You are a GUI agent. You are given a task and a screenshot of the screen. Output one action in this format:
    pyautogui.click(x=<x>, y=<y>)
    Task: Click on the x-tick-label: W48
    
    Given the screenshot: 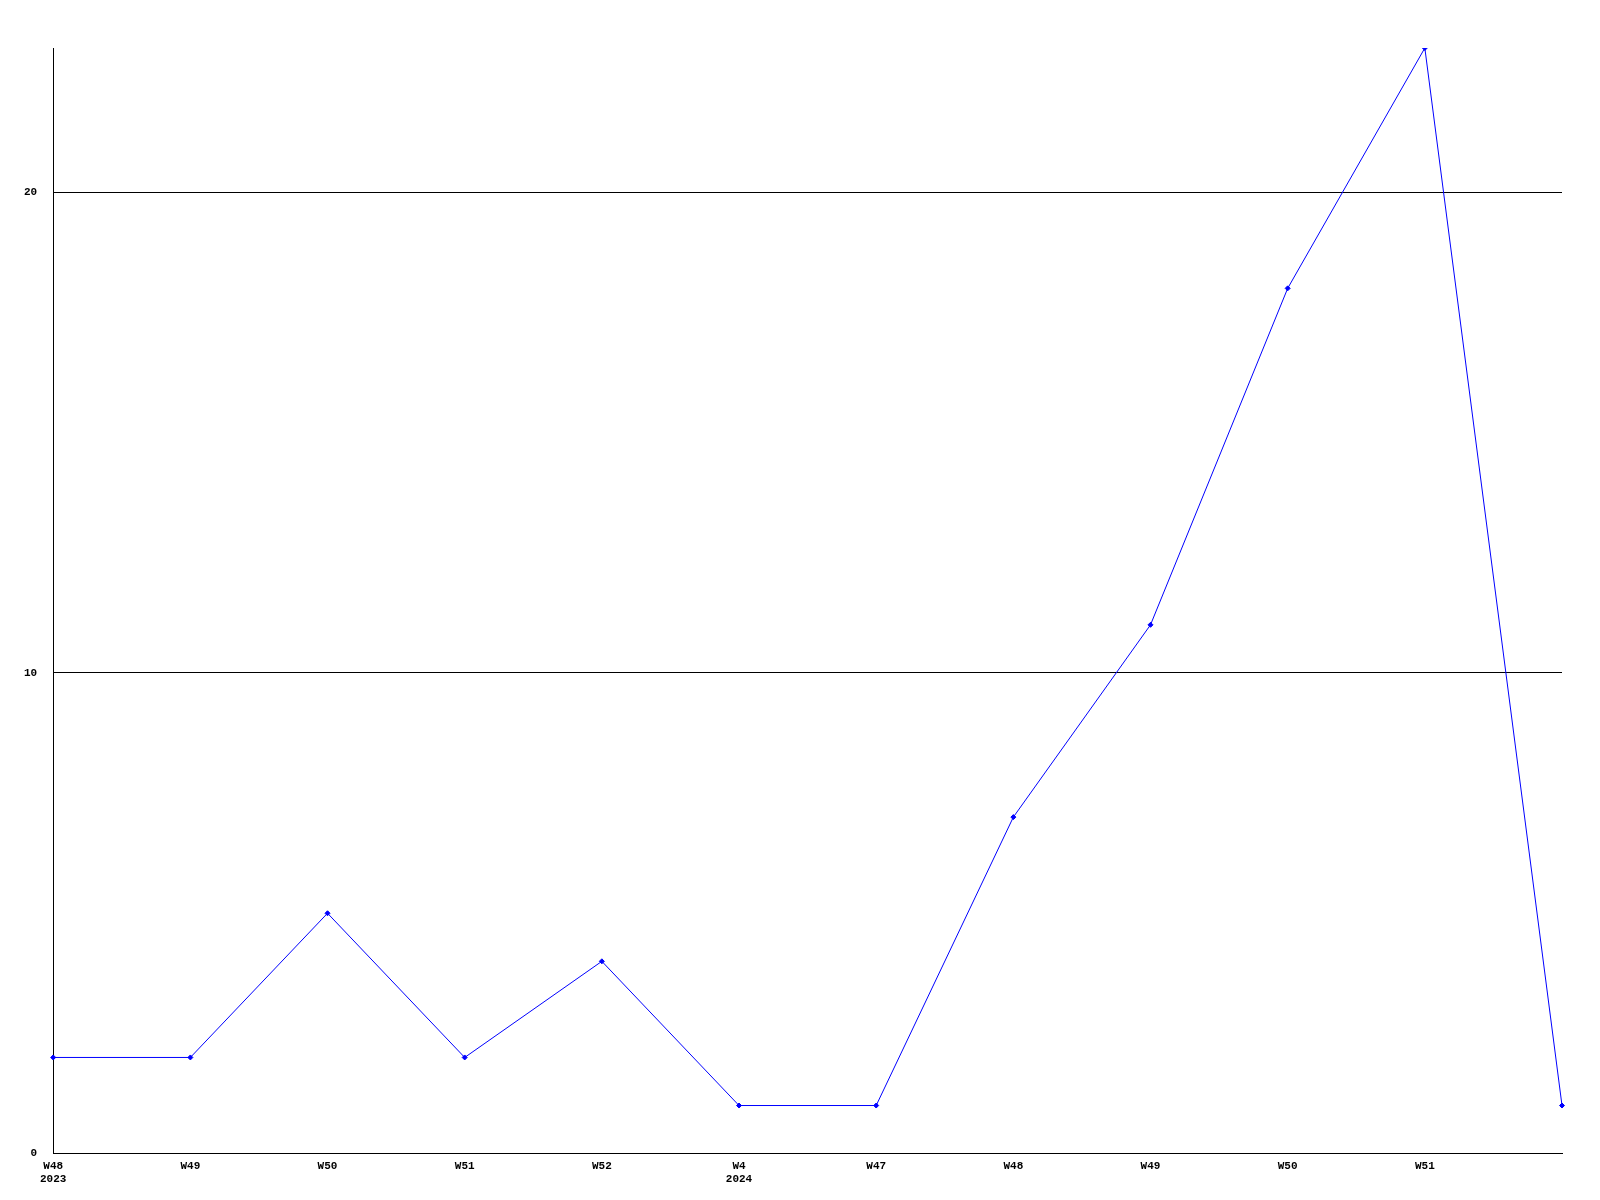 What is the action you would take?
    pyautogui.click(x=1013, y=1165)
    